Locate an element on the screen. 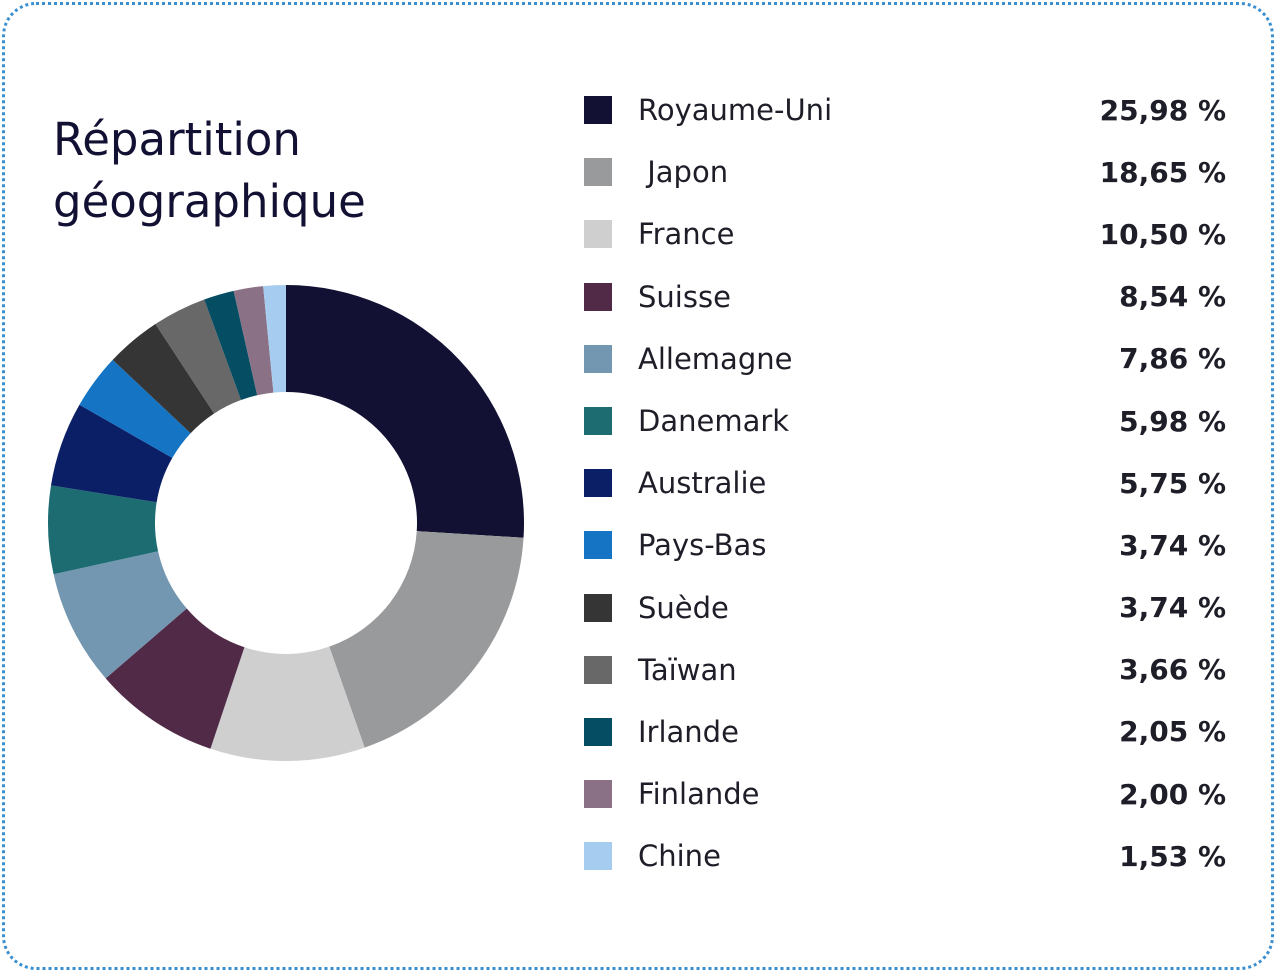 The height and width of the screenshot is (976, 1280). legend-value: 2,00 % is located at coordinates (1172, 794).